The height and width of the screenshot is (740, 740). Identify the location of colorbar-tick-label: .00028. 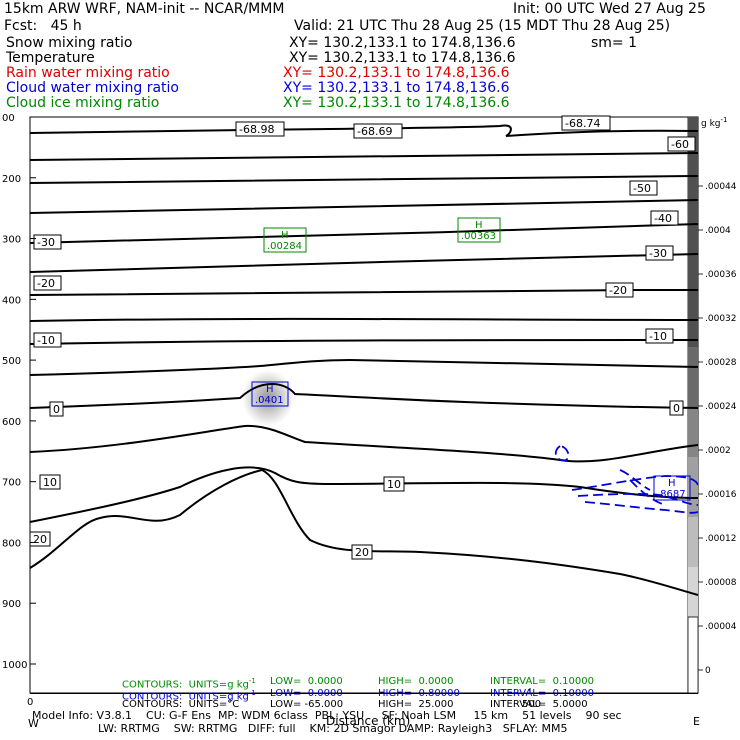
(721, 363).